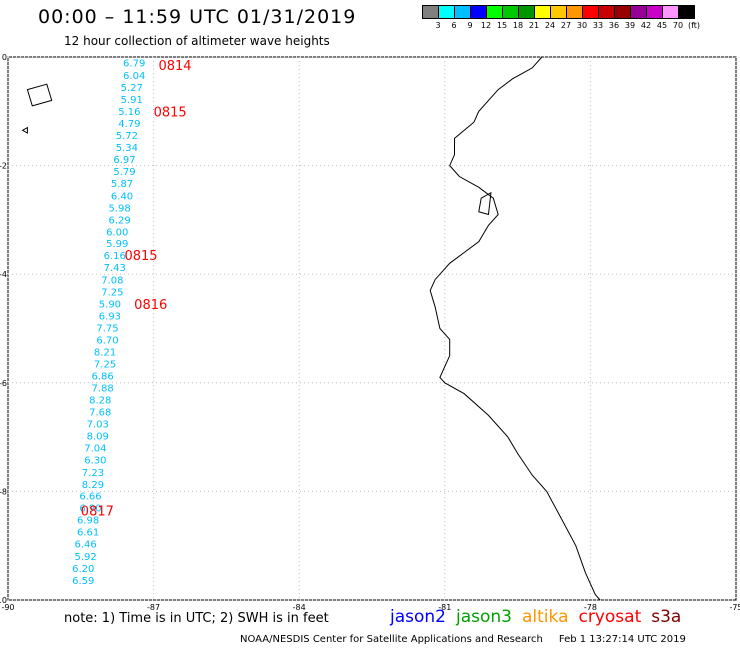 The height and width of the screenshot is (650, 740). I want to click on wave-height-label: 7.04, so click(95, 448).